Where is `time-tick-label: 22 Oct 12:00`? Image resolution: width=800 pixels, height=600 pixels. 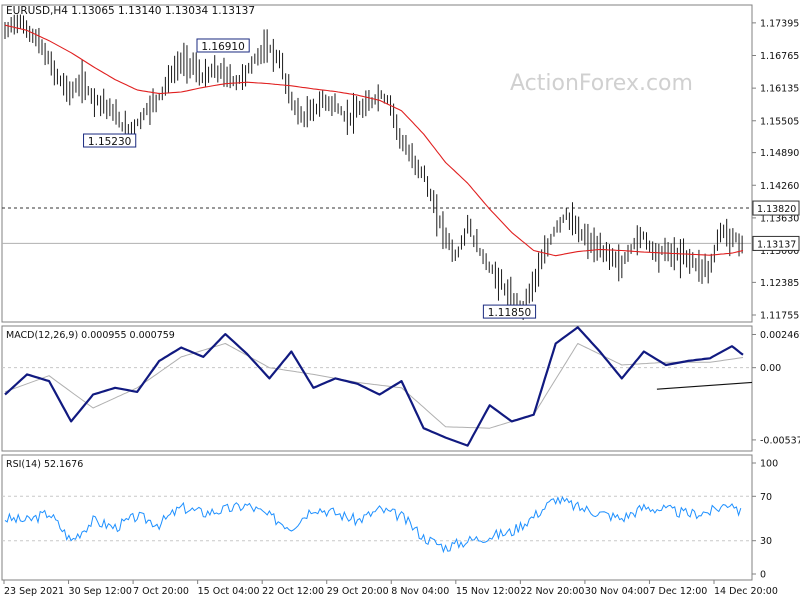
time-tick-label: 22 Oct 12:00 is located at coordinates (293, 591).